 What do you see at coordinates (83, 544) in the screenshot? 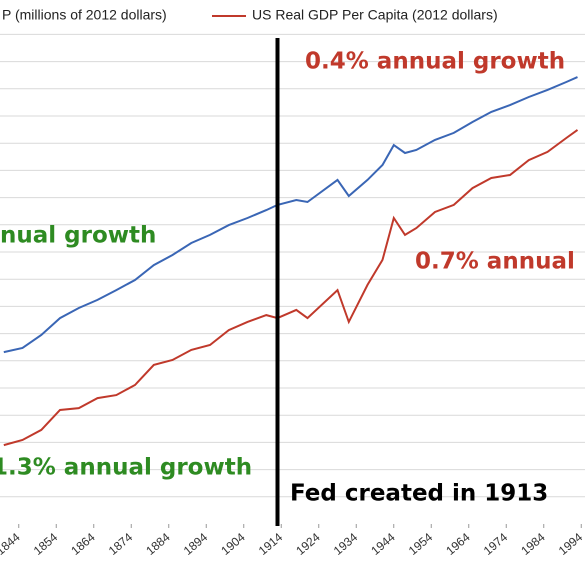
I see `x-tick-label: 1864` at bounding box center [83, 544].